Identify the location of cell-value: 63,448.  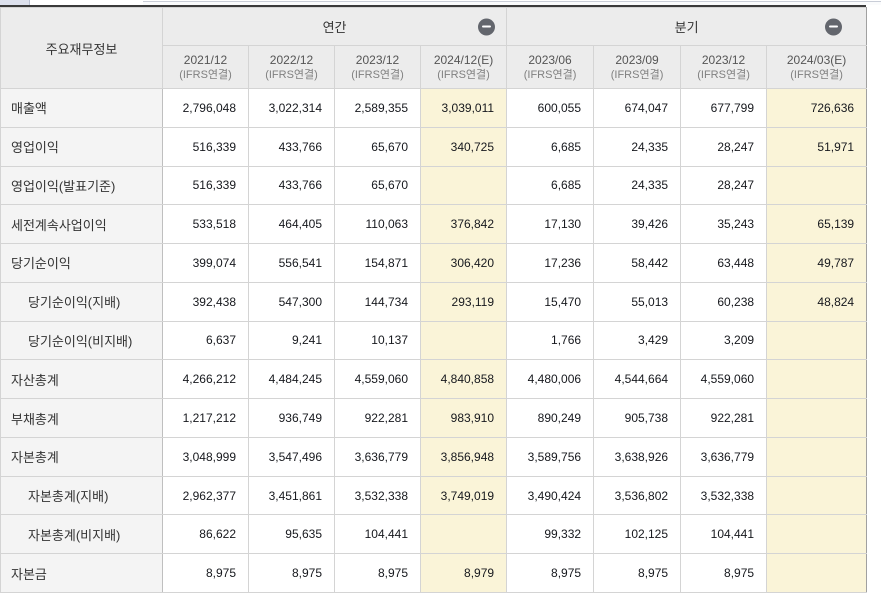
(724, 263).